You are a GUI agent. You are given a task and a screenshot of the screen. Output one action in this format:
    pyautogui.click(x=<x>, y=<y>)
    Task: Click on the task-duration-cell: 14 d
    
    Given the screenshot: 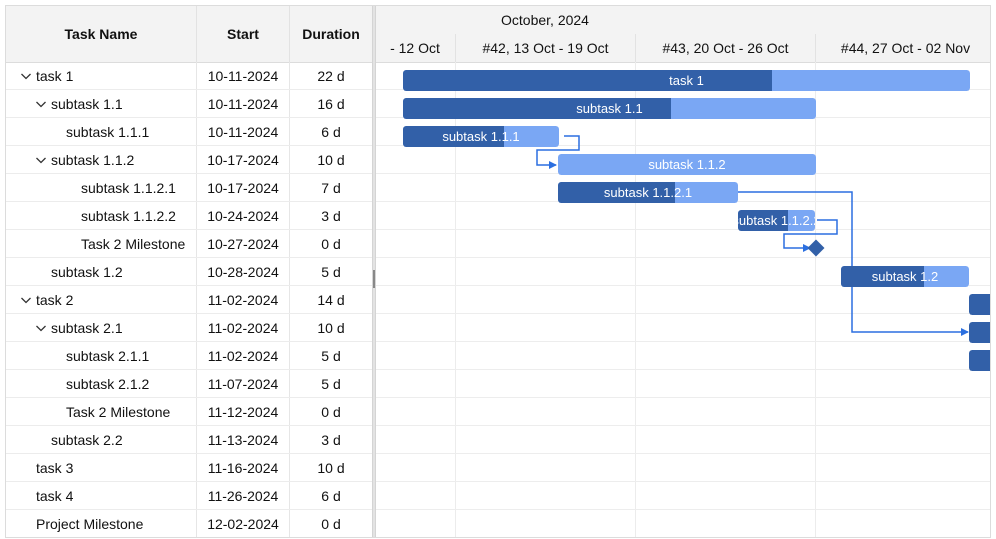 What is the action you would take?
    pyautogui.click(x=331, y=299)
    